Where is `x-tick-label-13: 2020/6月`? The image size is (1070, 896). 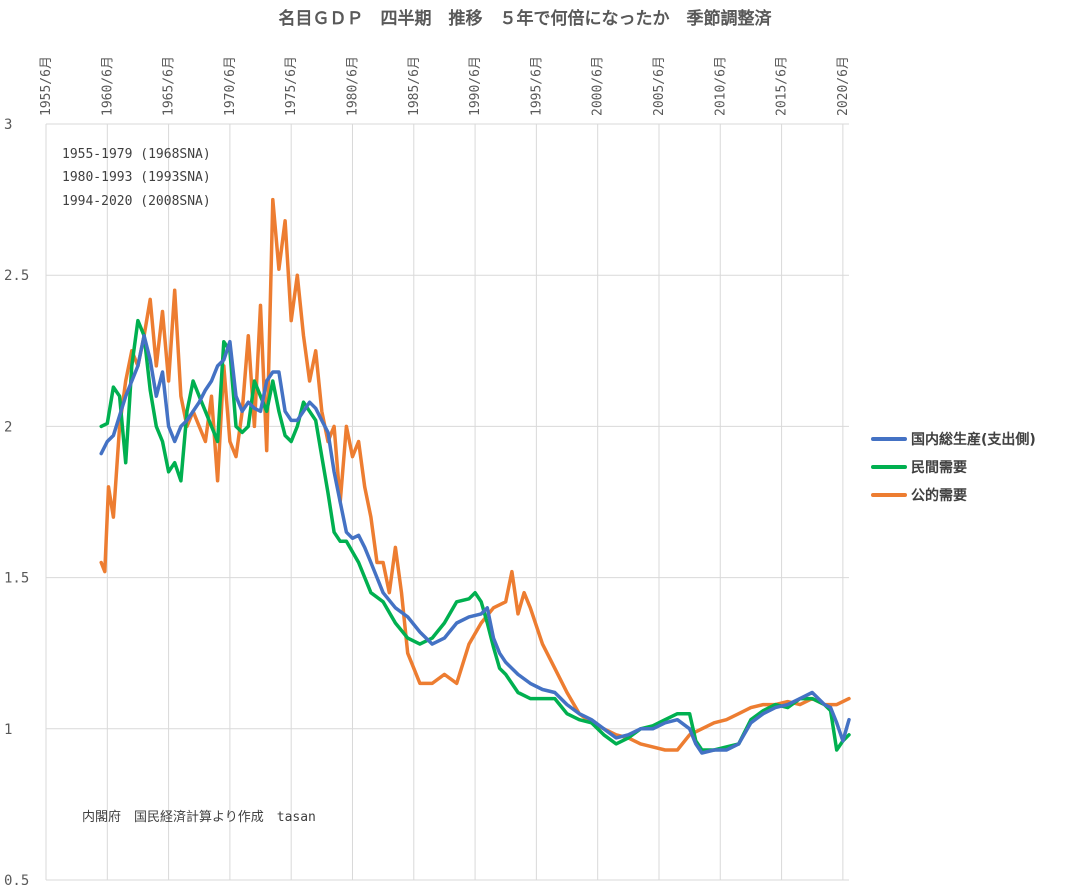
x-tick-label-13: 2020/6月 is located at coordinates (843, 86).